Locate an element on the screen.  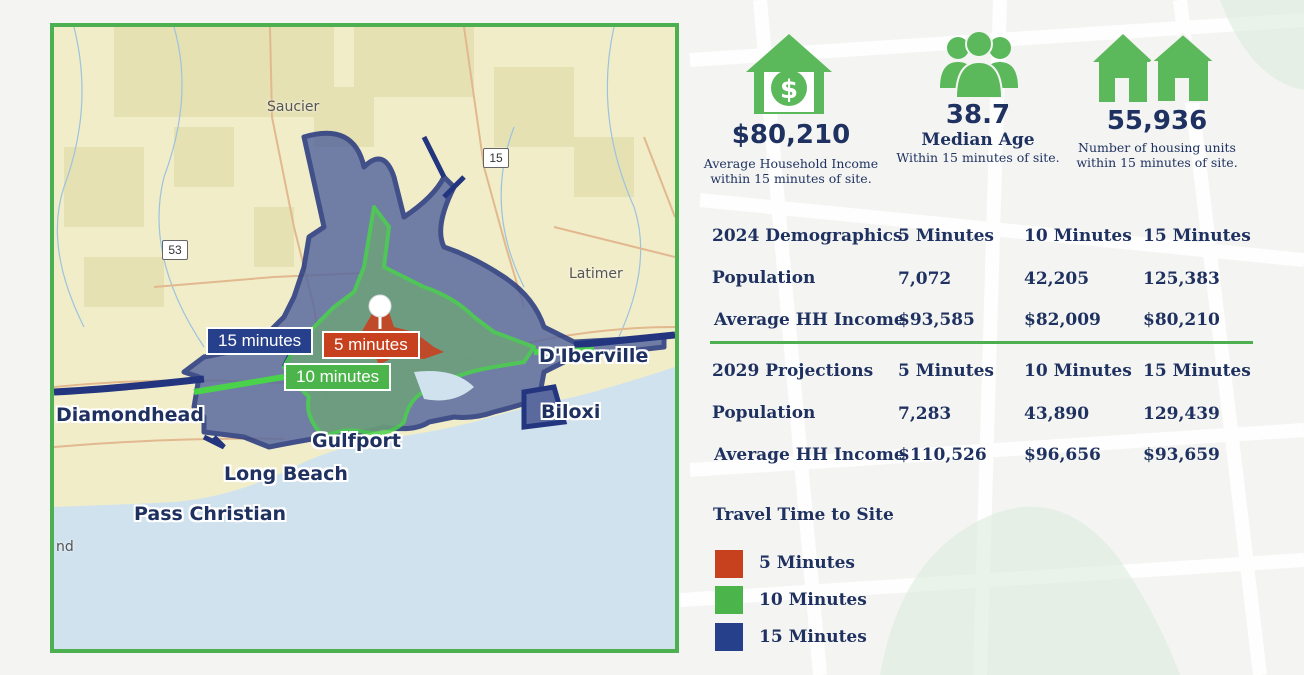
map-label-partial: nd is located at coordinates (65, 547).